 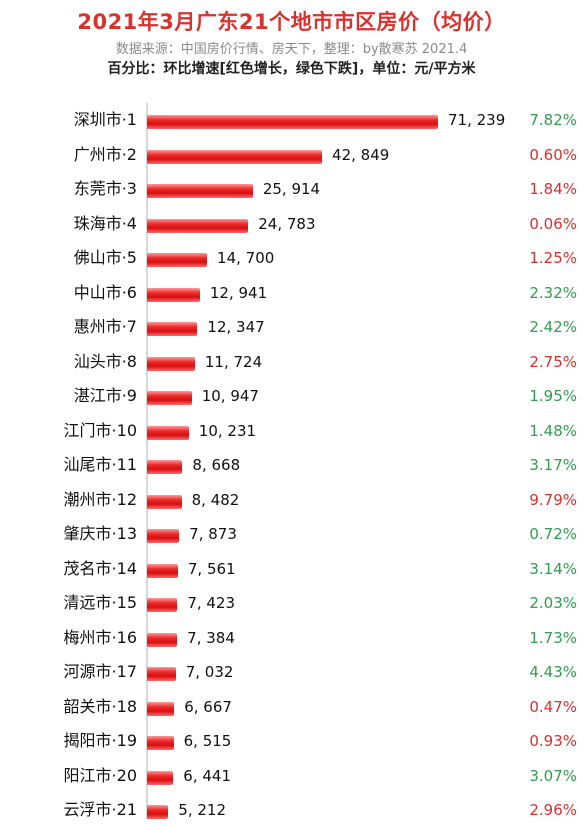 What do you see at coordinates (291, 672) in the screenshot?
I see `bar-row: 河源市·17 7, 032 4.43%` at bounding box center [291, 672].